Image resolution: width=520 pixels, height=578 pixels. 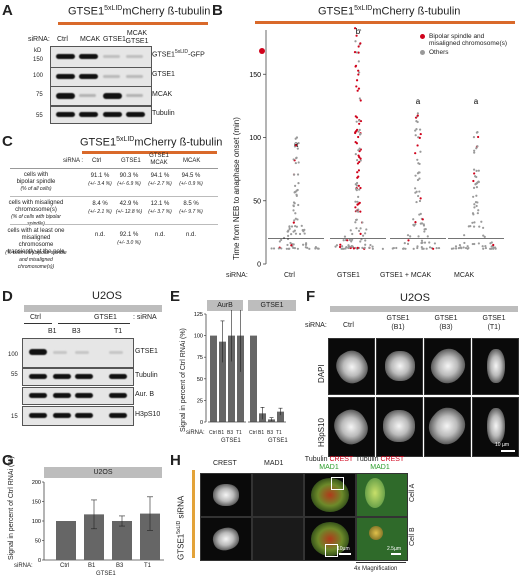 What do you see at coordinates (259, 265) in the screenshot?
I see `b-ytick-label: 0` at bounding box center [259, 265].